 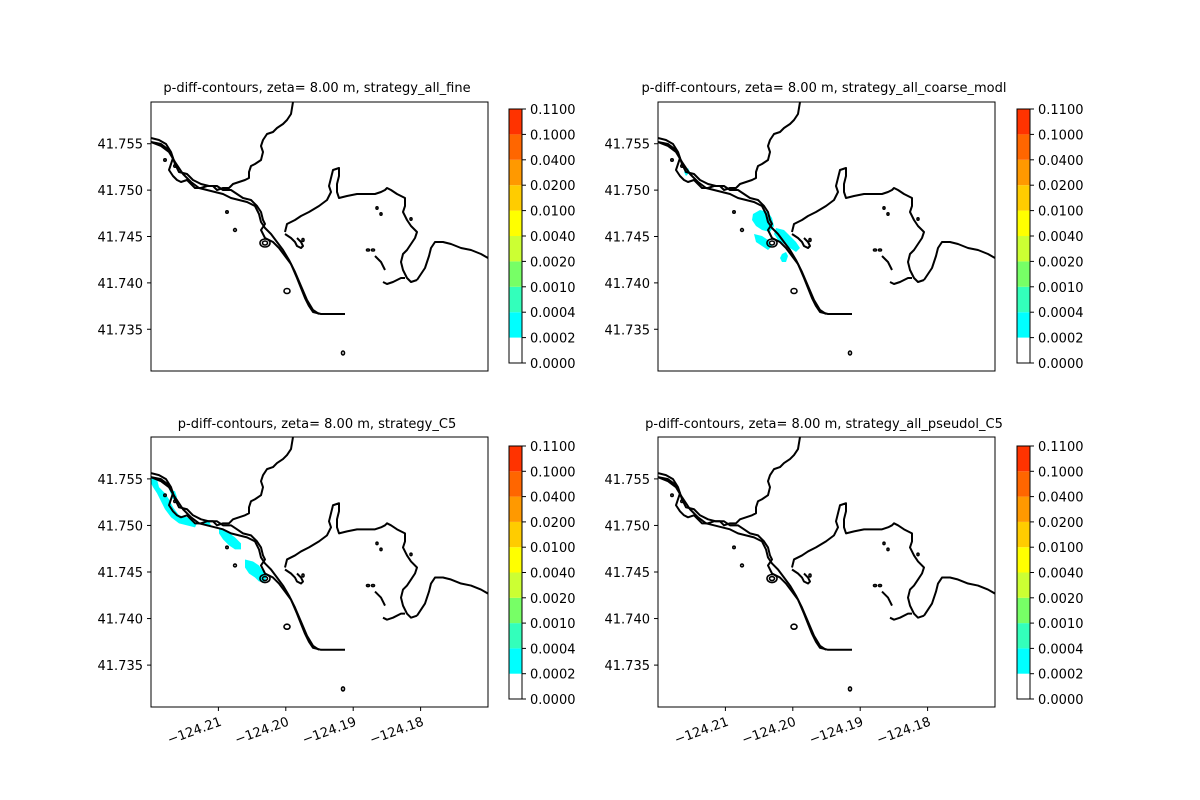 What do you see at coordinates (553, 364) in the screenshot?
I see `colorbar-tick-label: 0.0000` at bounding box center [553, 364].